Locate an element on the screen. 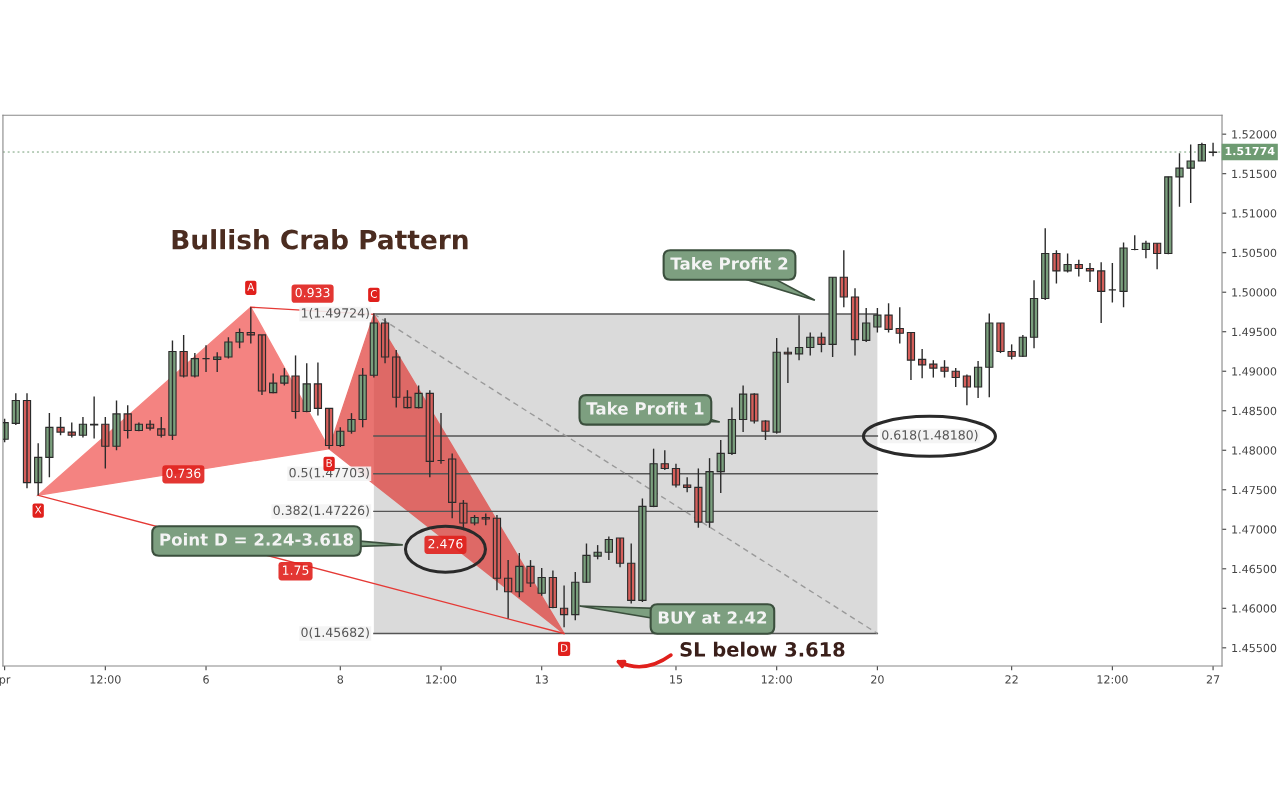  annotation: 0.736 is located at coordinates (183, 473).